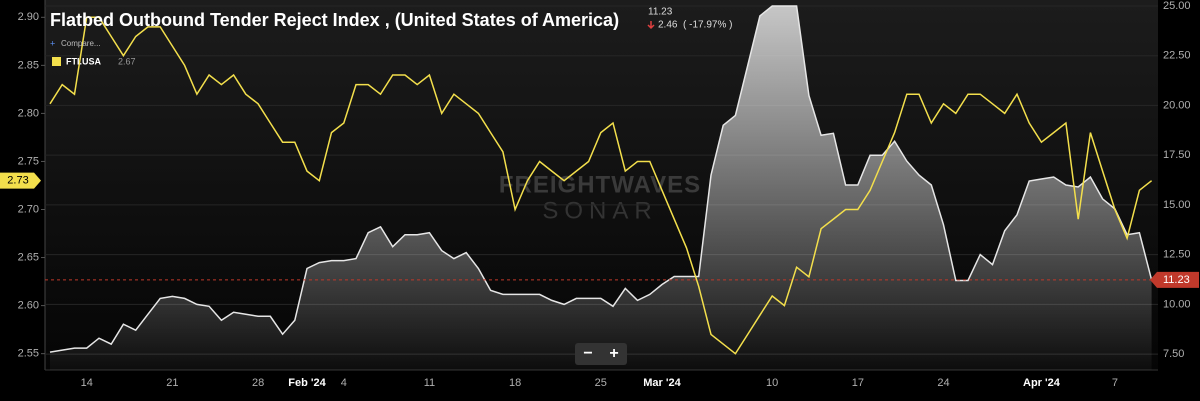  Describe the element at coordinates (601, 354) in the screenshot. I see `zoom-control` at that location.